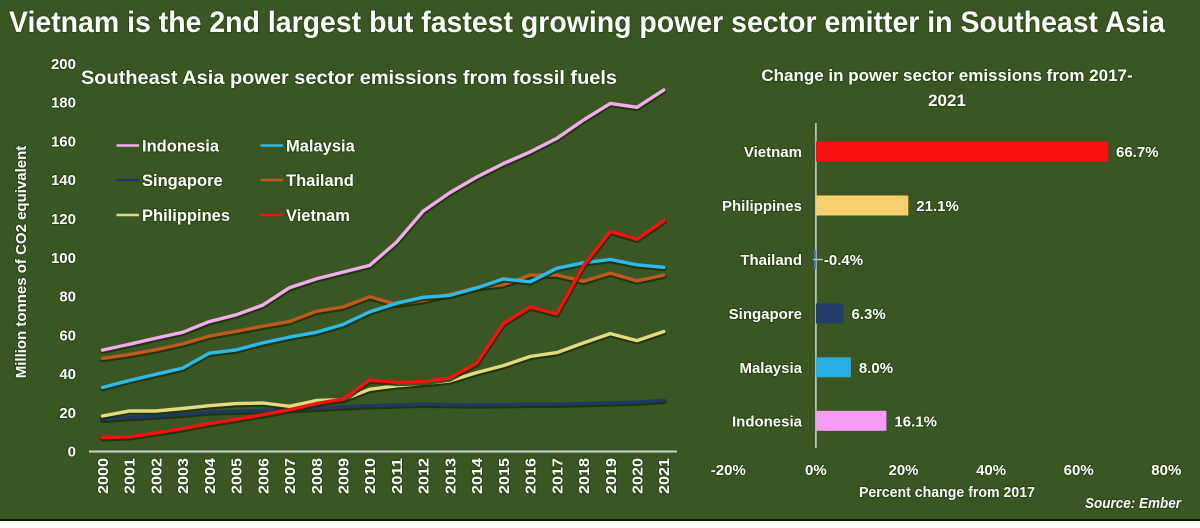 Image resolution: width=1200 pixels, height=528 pixels. Describe the element at coordinates (937, 206) in the screenshot. I see `svg-text: 21.1%` at that location.